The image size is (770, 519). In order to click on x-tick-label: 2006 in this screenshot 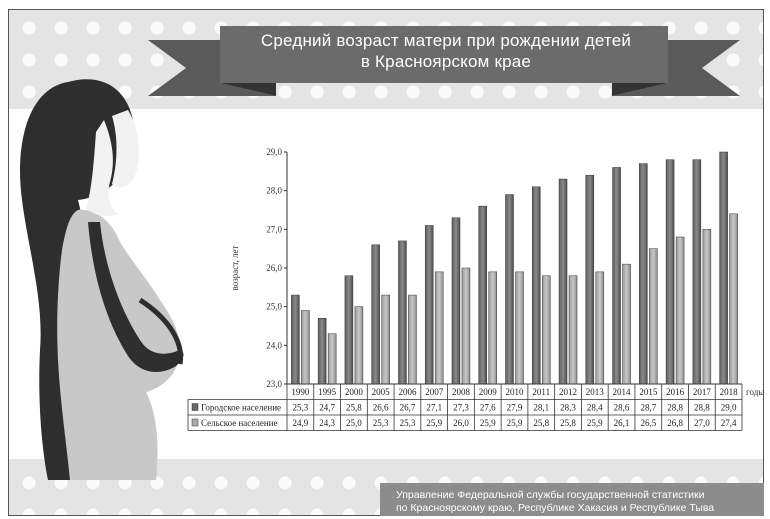, I will do `click(407, 392)`.